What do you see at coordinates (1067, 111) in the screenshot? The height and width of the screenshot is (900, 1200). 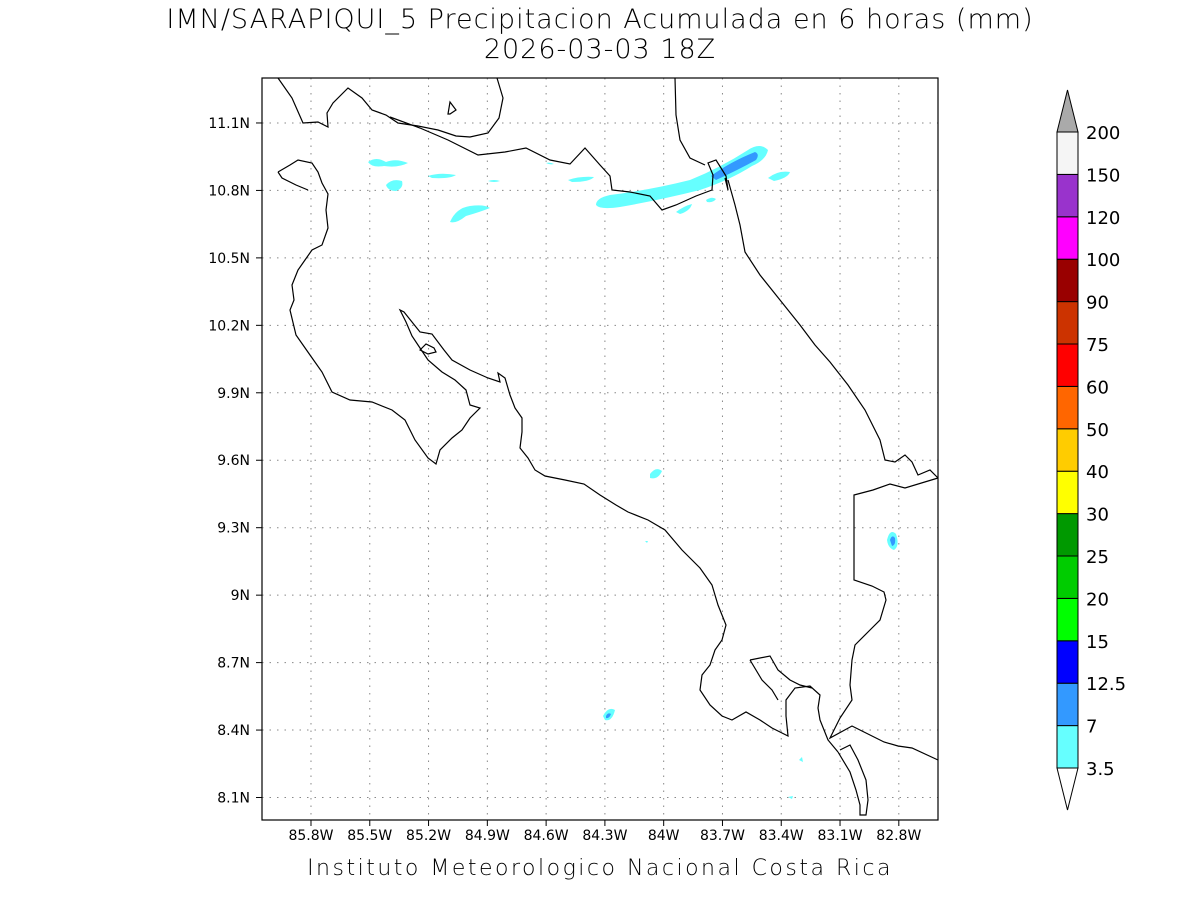 I see `colorbar-upper-arrow` at bounding box center [1067, 111].